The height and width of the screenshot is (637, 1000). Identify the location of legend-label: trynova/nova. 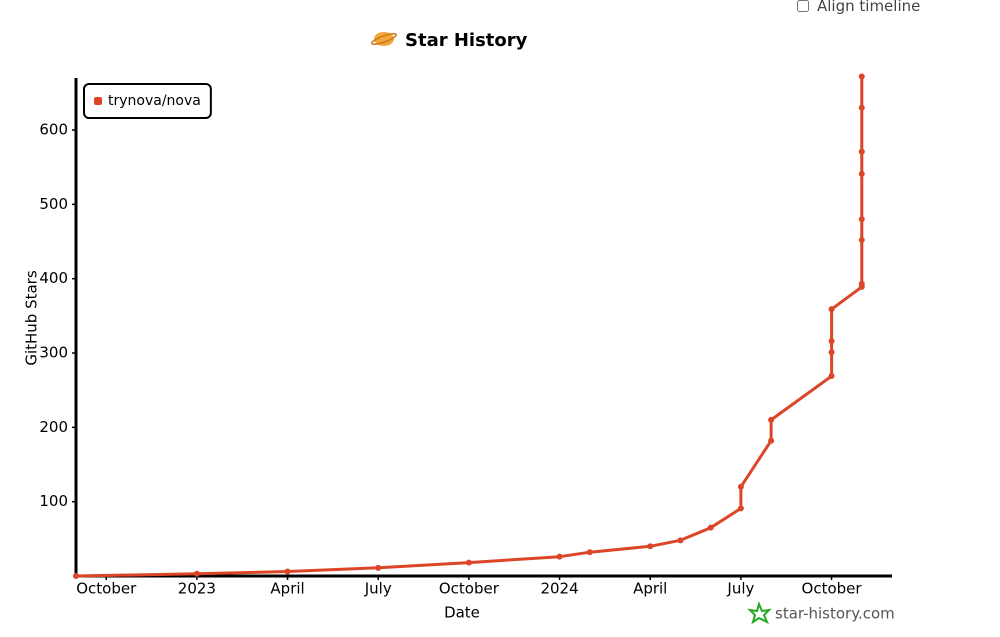
(154, 101).